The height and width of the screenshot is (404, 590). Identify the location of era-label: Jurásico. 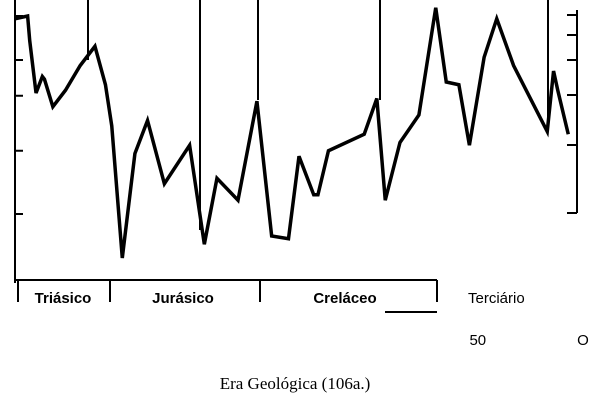
(183, 298).